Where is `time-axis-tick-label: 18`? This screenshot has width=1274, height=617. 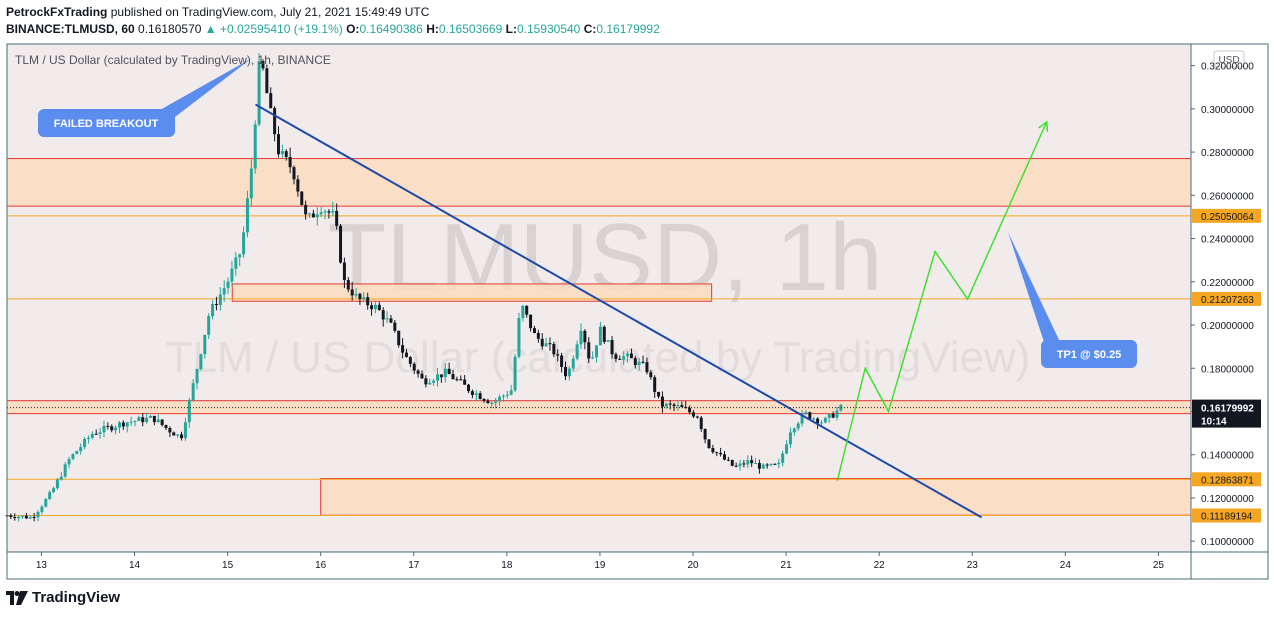
time-axis-tick-label: 18 is located at coordinates (507, 565).